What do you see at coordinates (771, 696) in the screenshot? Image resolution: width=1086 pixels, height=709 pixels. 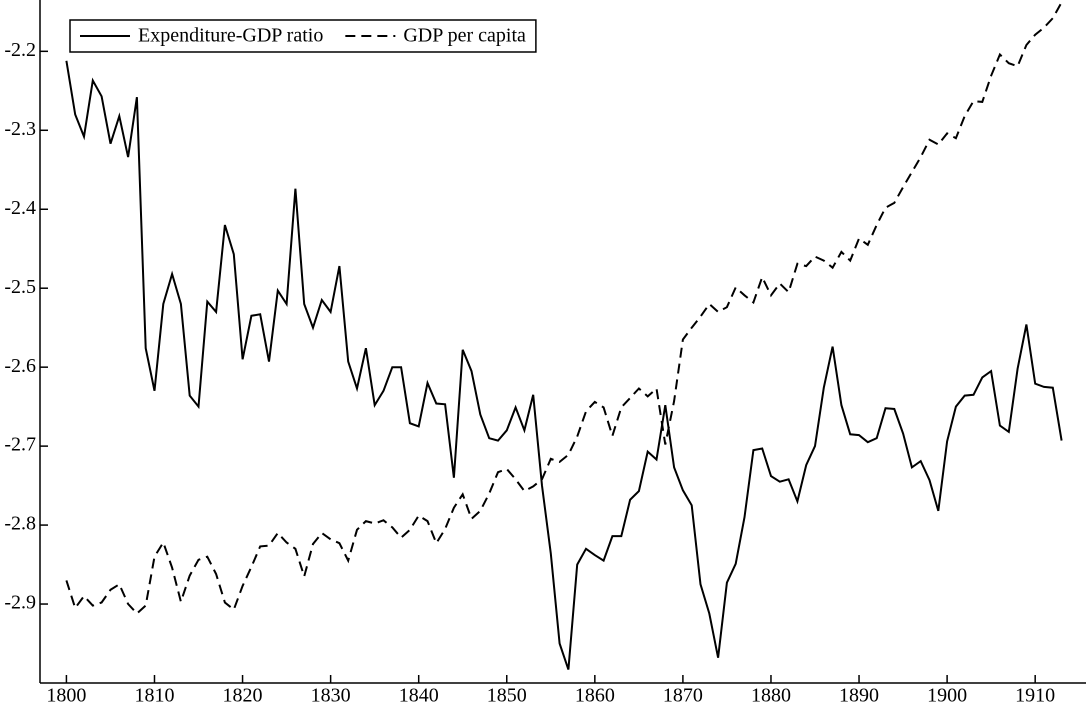 I see `x-tick-label: 1880` at bounding box center [771, 696].